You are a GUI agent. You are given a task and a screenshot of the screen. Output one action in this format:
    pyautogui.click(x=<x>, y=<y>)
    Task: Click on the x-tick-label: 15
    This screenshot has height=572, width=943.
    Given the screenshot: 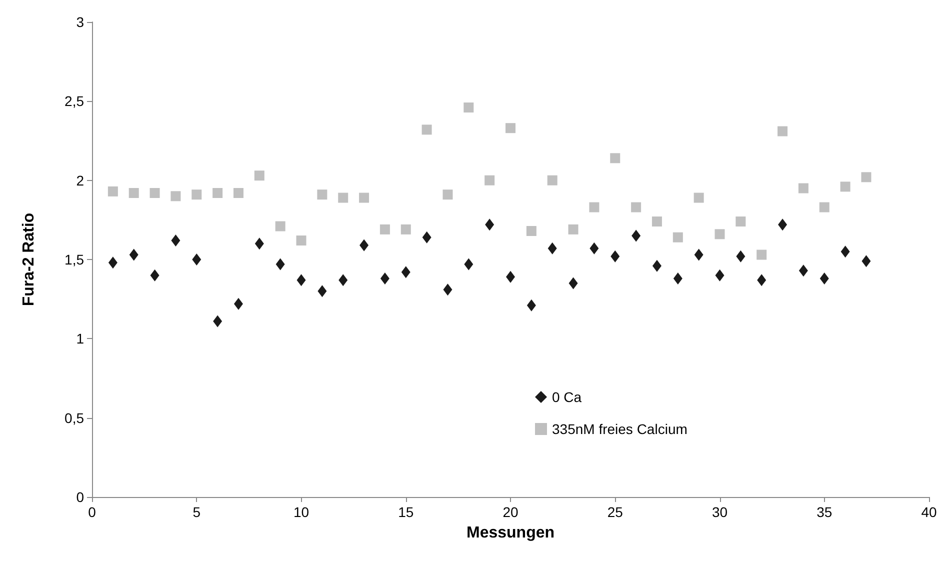 What is the action you would take?
    pyautogui.click(x=406, y=512)
    